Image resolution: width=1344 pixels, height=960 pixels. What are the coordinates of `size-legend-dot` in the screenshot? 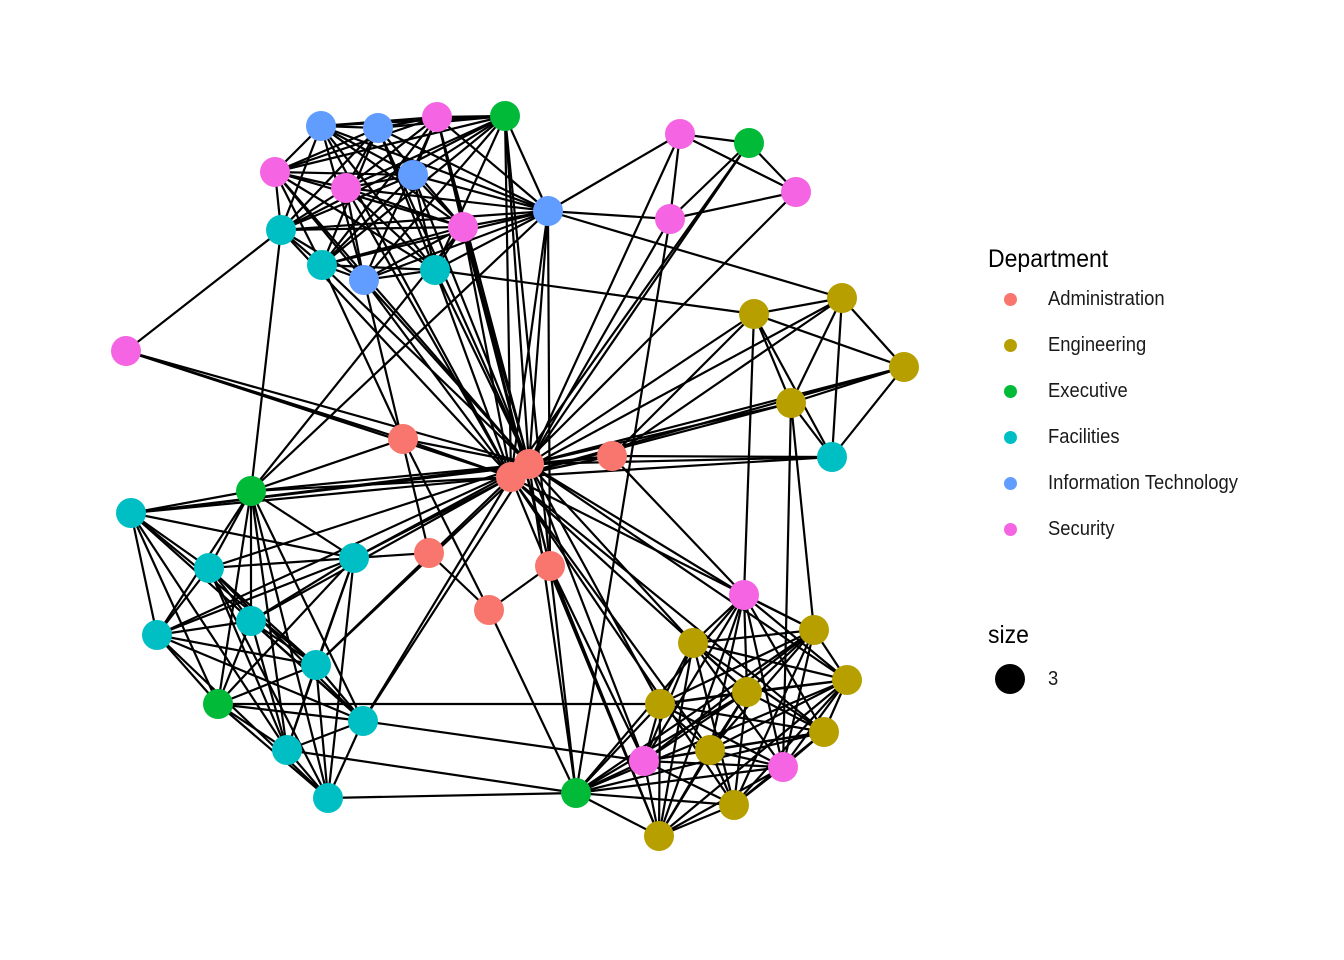 It's located at (1010, 679).